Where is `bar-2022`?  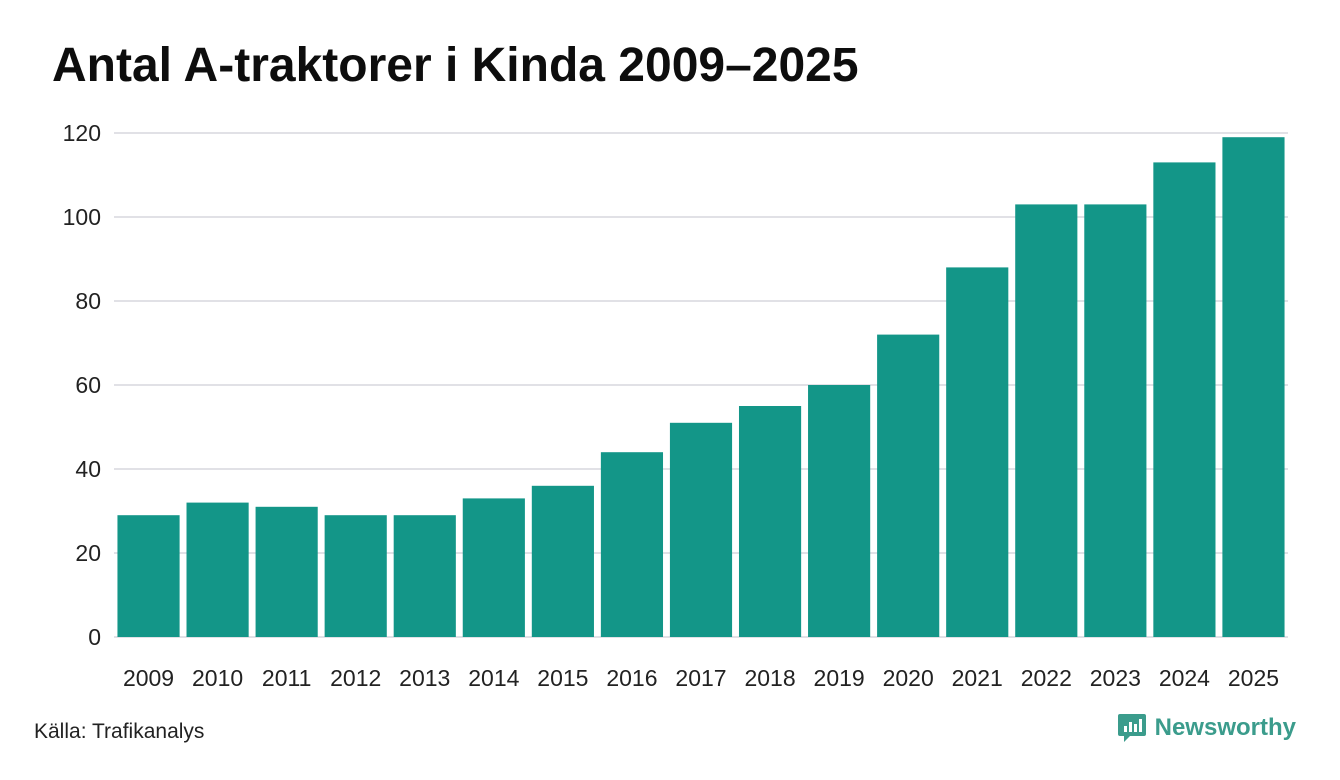
bar-2022 is located at coordinates (1046, 420).